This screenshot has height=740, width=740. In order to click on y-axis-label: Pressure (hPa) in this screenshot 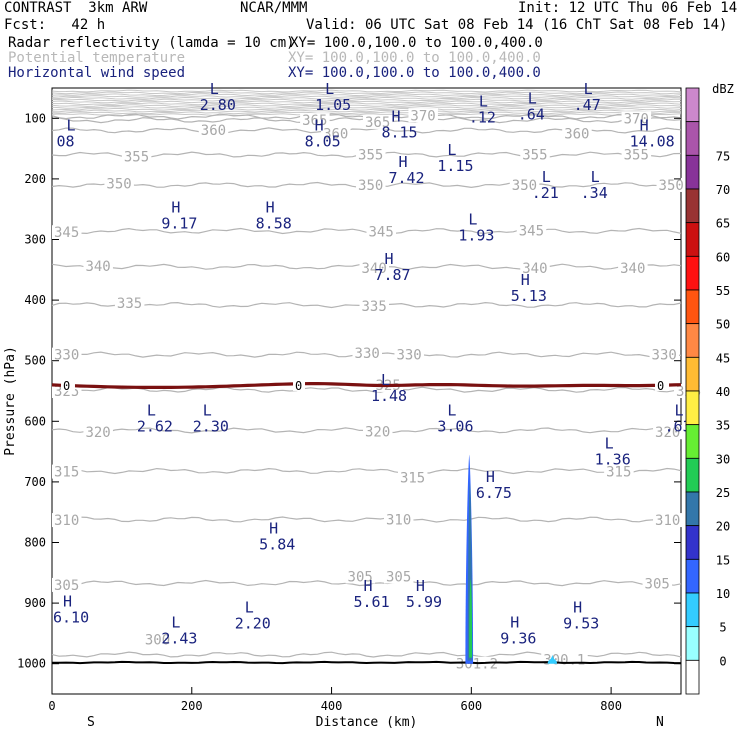, I will do `click(10, 401)`.